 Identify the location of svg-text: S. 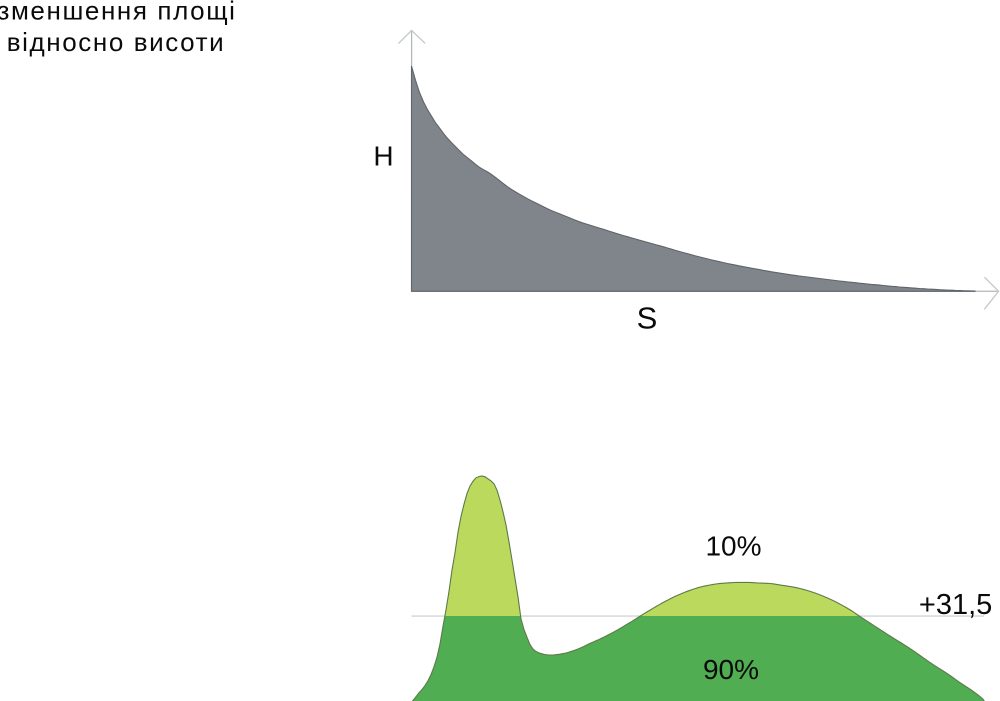
(647, 318).